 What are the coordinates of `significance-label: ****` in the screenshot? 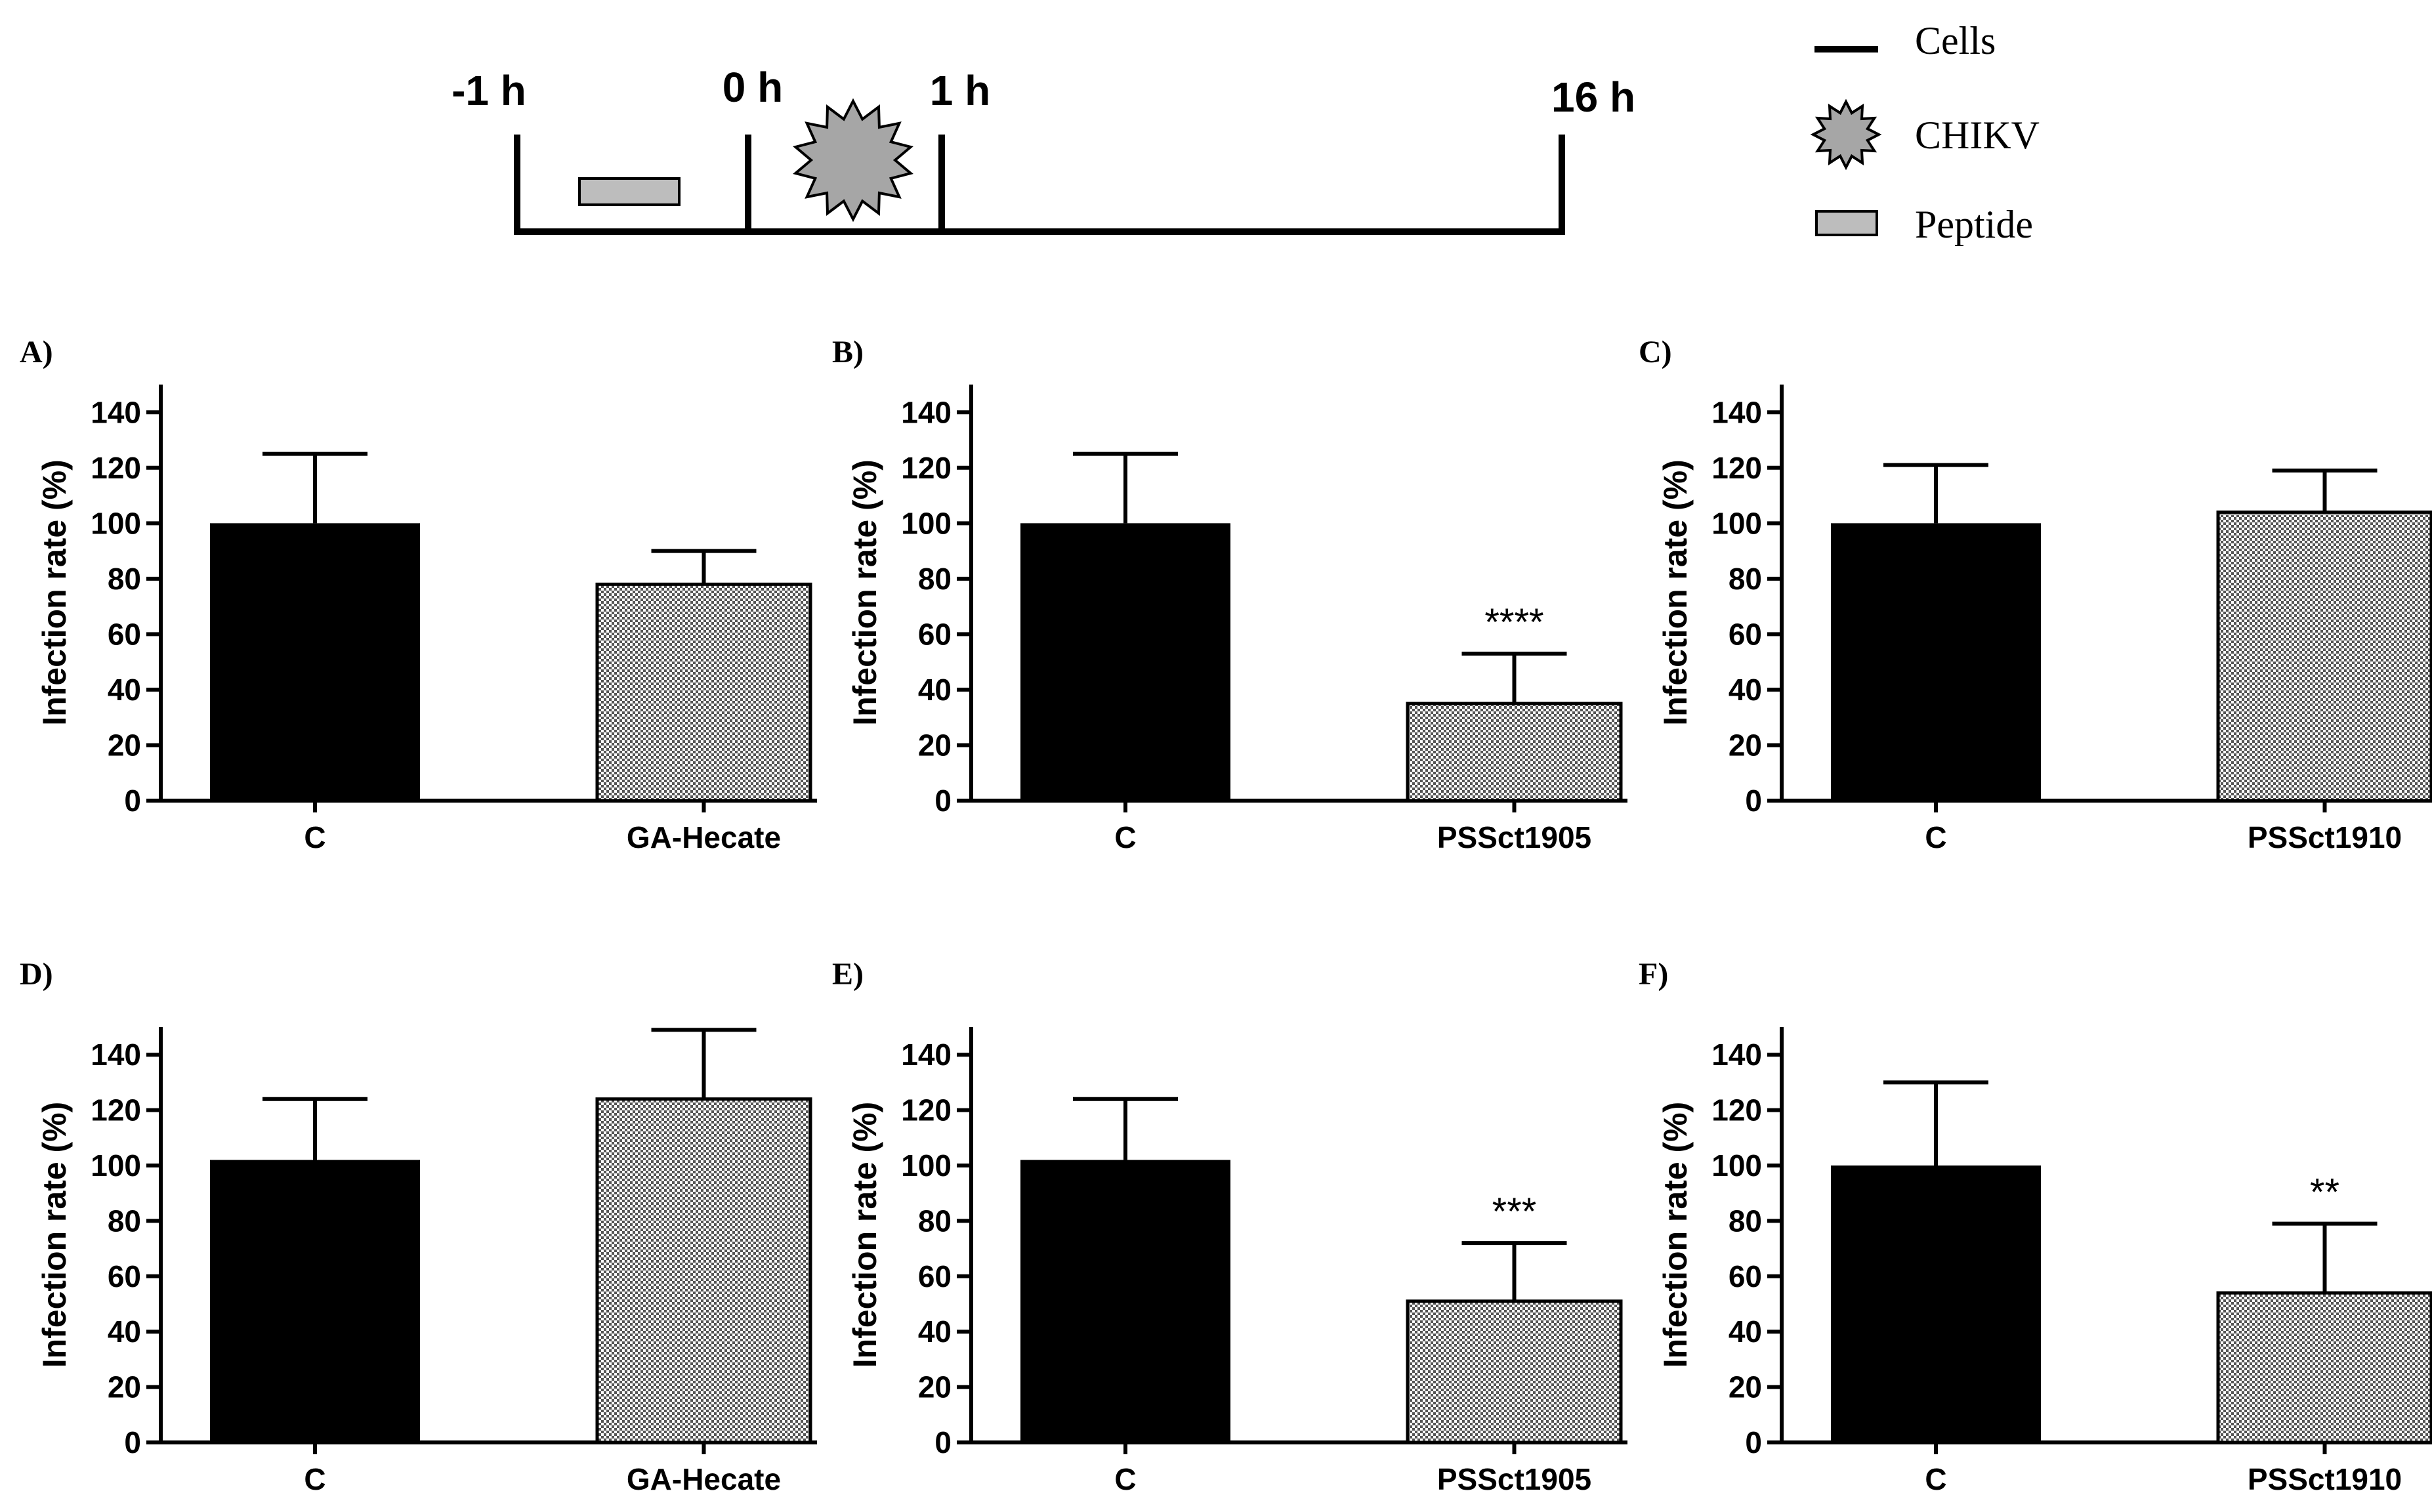 It's located at (1513, 622).